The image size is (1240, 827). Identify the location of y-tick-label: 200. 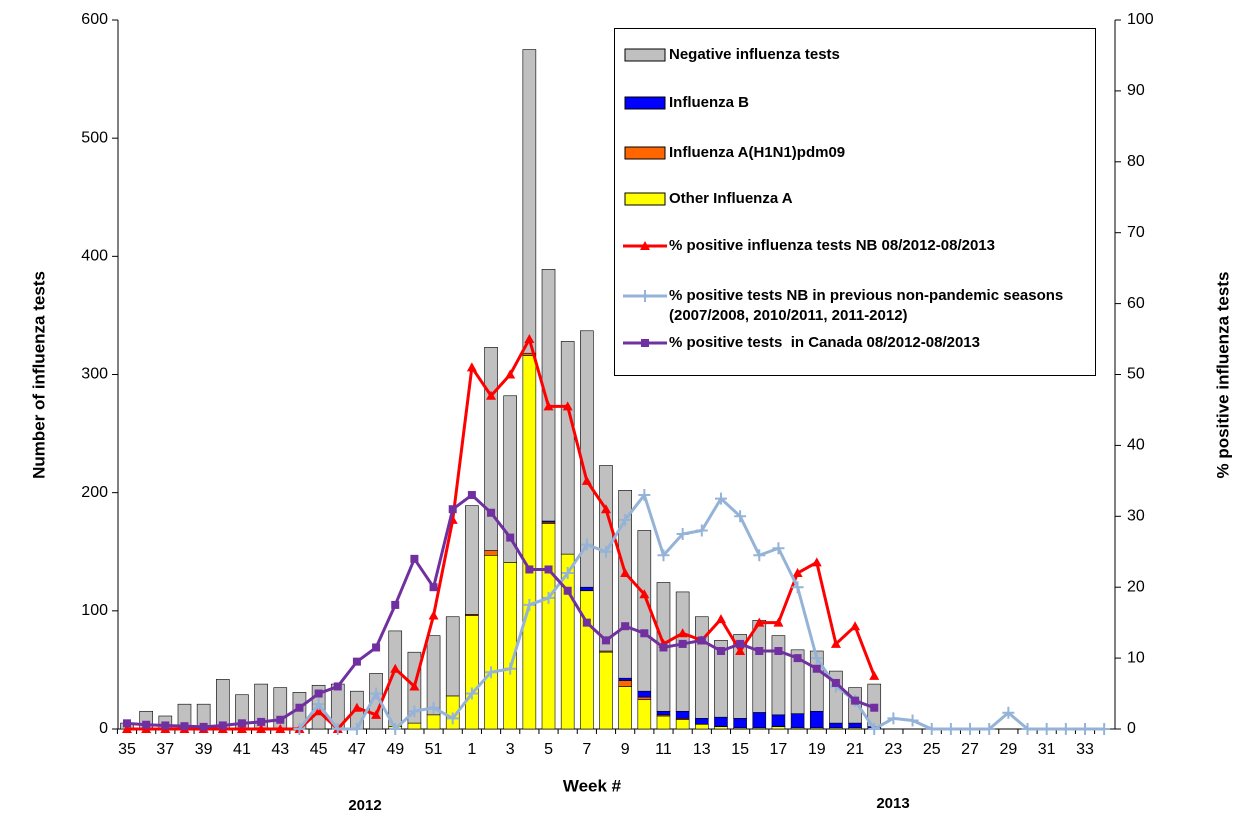
(94, 492).